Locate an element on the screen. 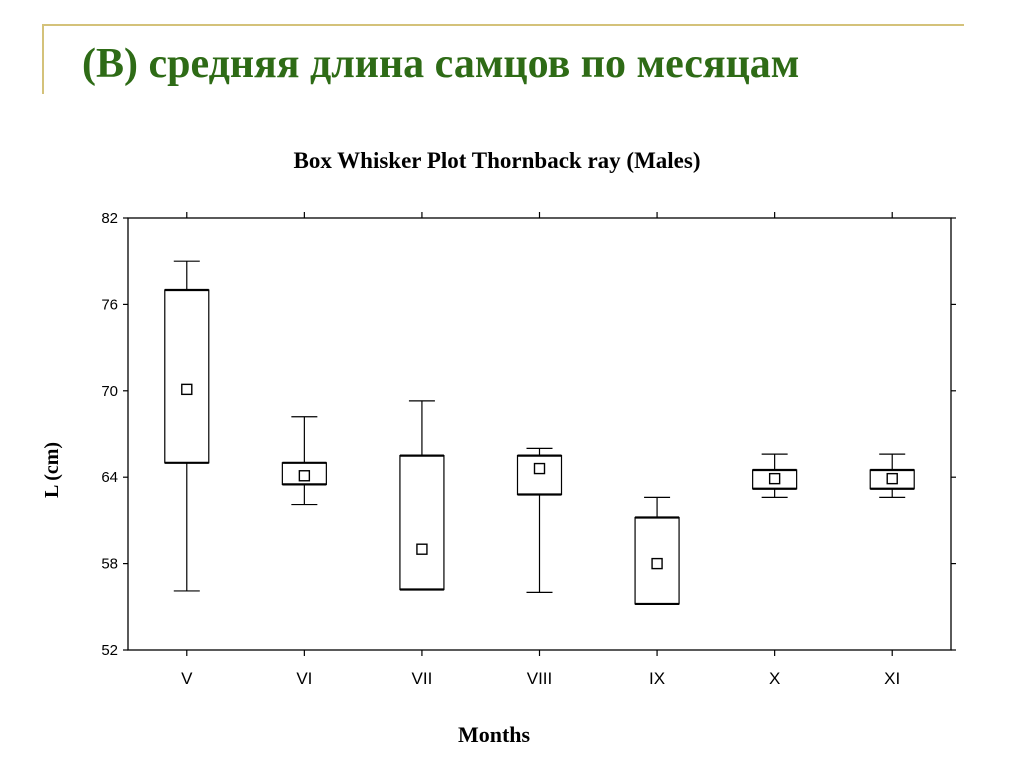 The height and width of the screenshot is (768, 1024). x-tick-label: VIII is located at coordinates (540, 678).